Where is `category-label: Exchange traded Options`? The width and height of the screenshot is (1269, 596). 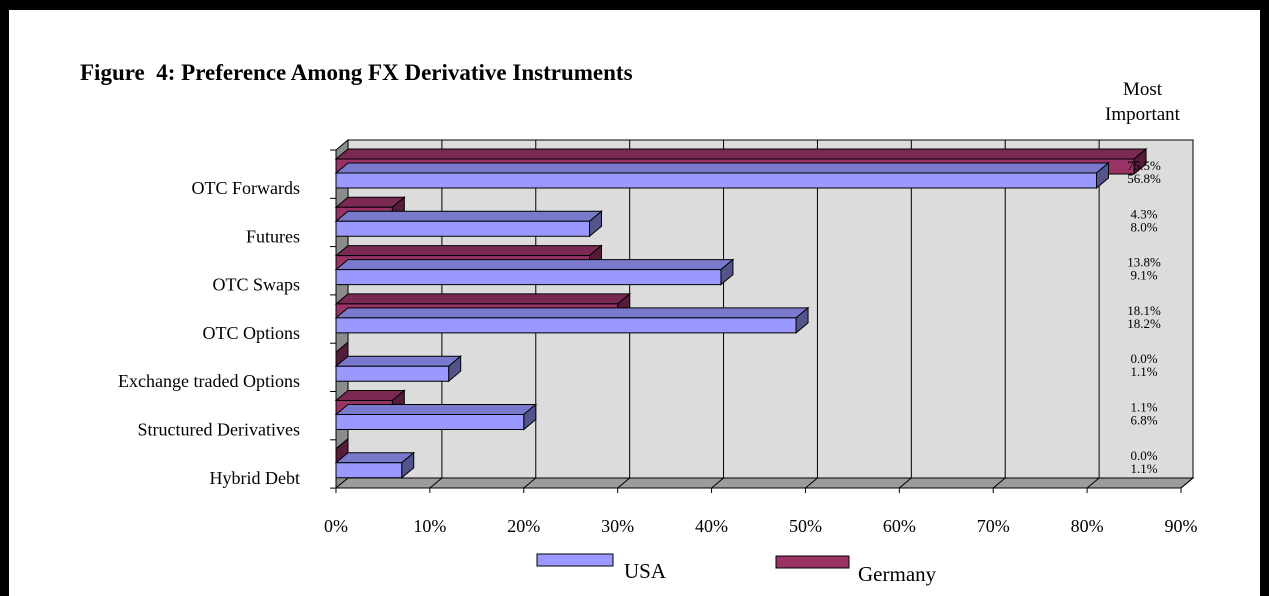 category-label: Exchange traded Options is located at coordinates (209, 381).